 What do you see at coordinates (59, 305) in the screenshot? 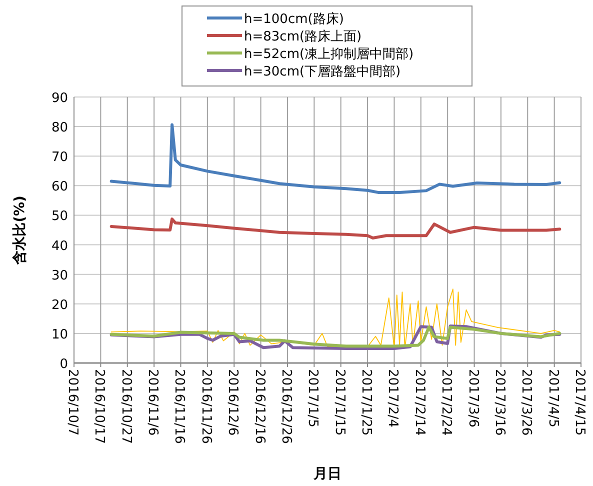
I see `y-tick-label: 20` at bounding box center [59, 305].